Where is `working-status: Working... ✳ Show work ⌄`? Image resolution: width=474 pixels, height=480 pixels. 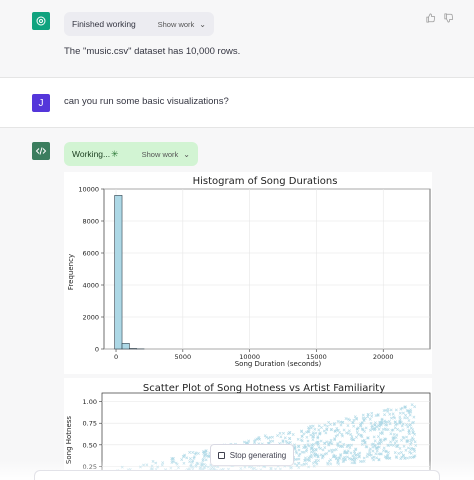
working-status: Working... ✳ Show work ⌄ is located at coordinates (131, 154).